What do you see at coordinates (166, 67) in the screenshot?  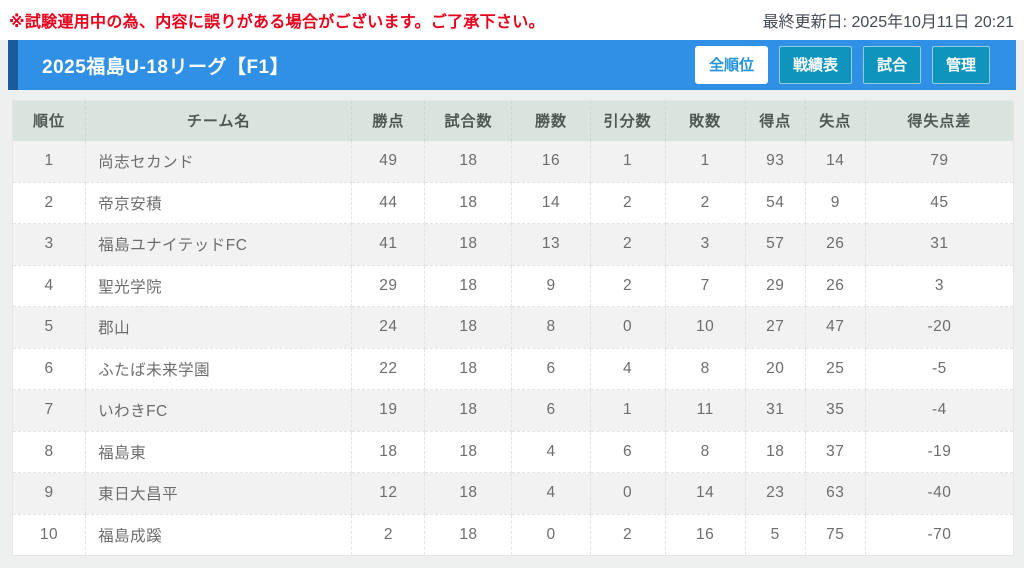 I see `page-title: 2025福島U-18リーグ【F1】` at bounding box center [166, 67].